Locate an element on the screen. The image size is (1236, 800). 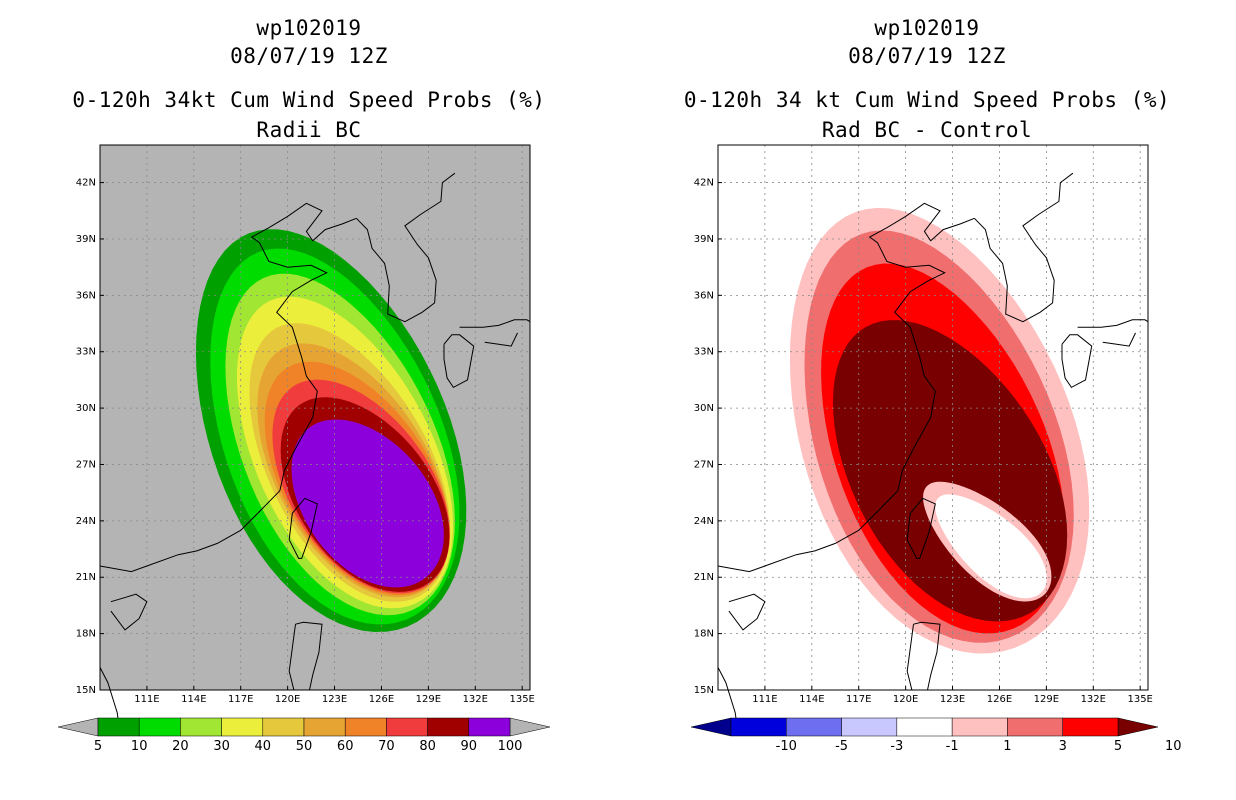
colorbar: 5 10 20 30 40 50 60 70 80 90 100 is located at coordinates (304, 735).